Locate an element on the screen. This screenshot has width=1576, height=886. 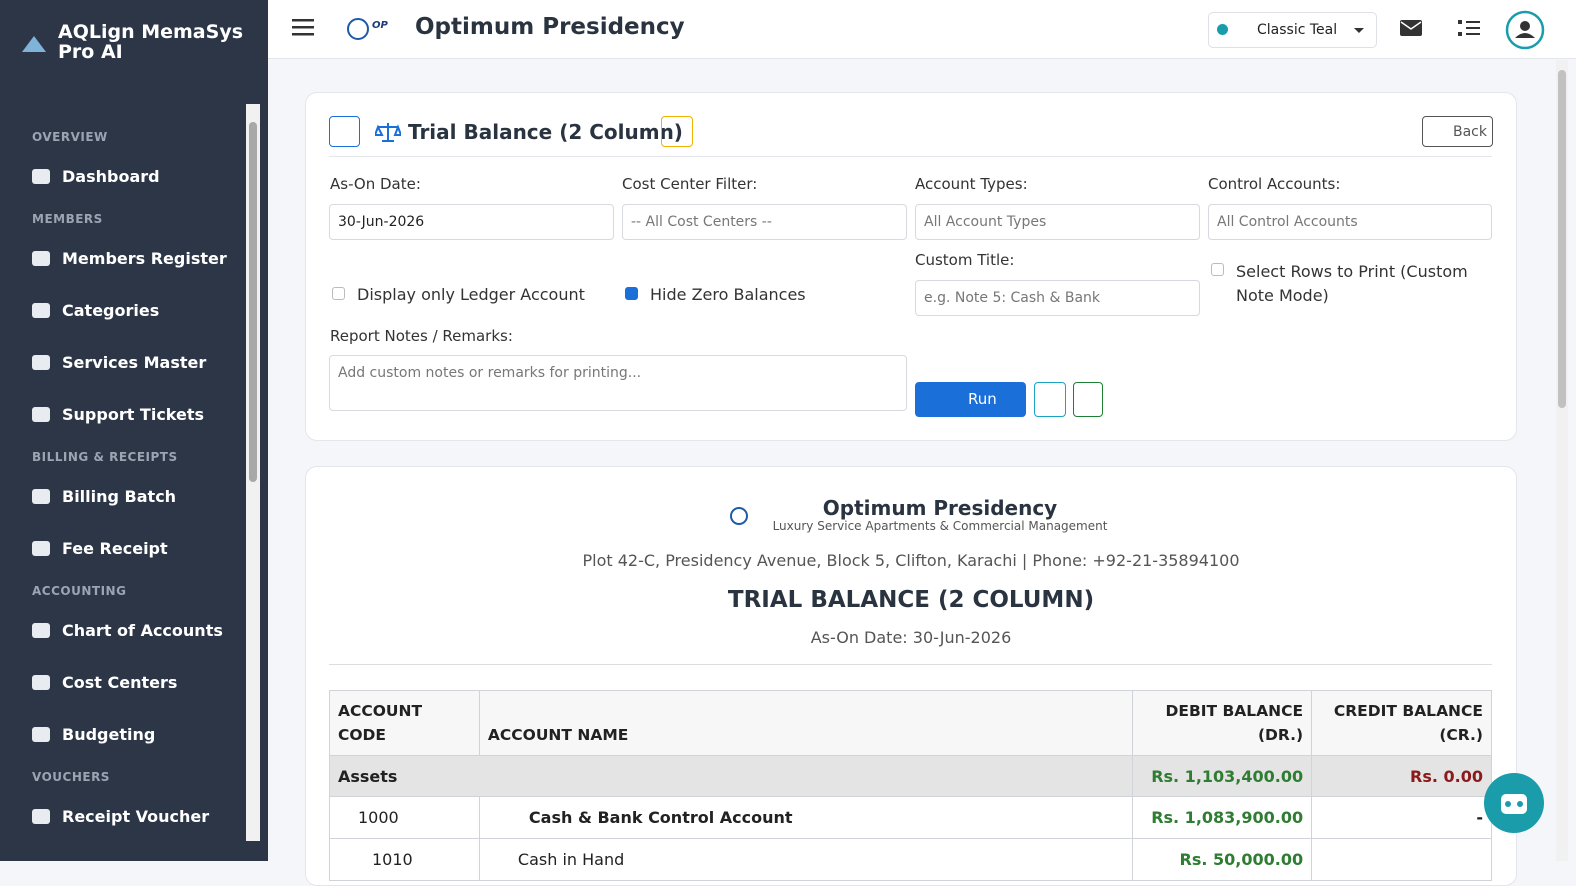
nav-label: Dashboard is located at coordinates (111, 176).